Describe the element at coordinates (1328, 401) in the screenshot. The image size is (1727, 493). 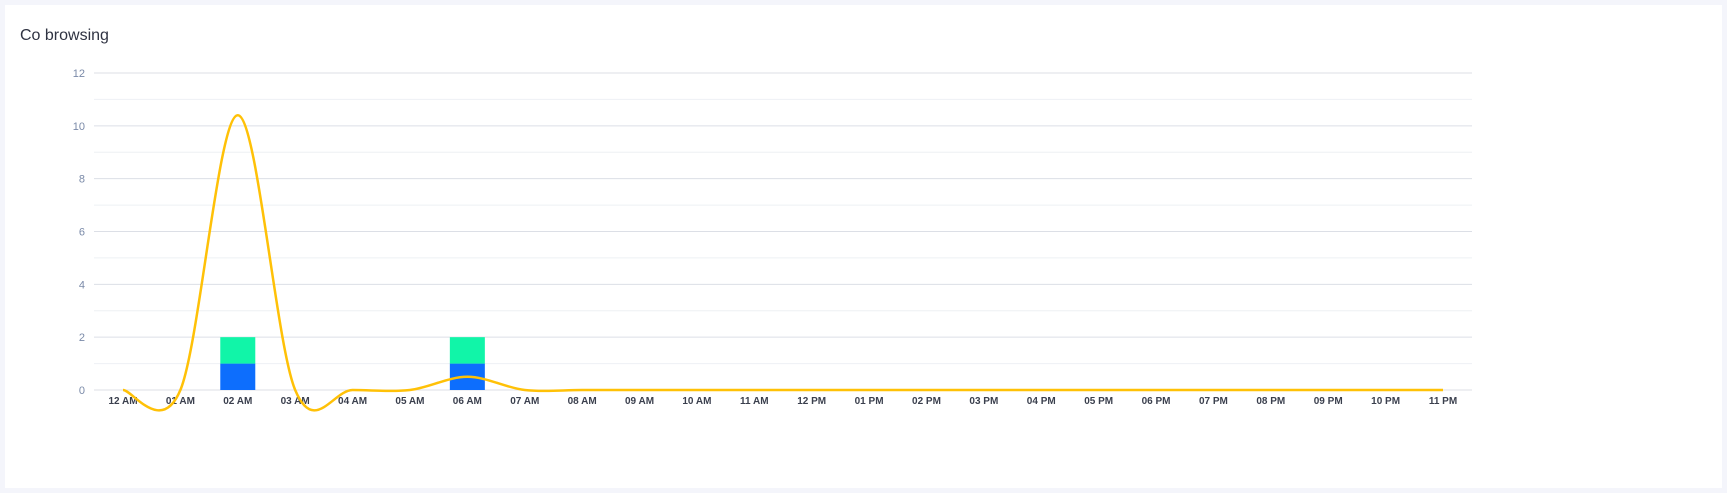
I see `x-tick-label: 09 PM` at that location.